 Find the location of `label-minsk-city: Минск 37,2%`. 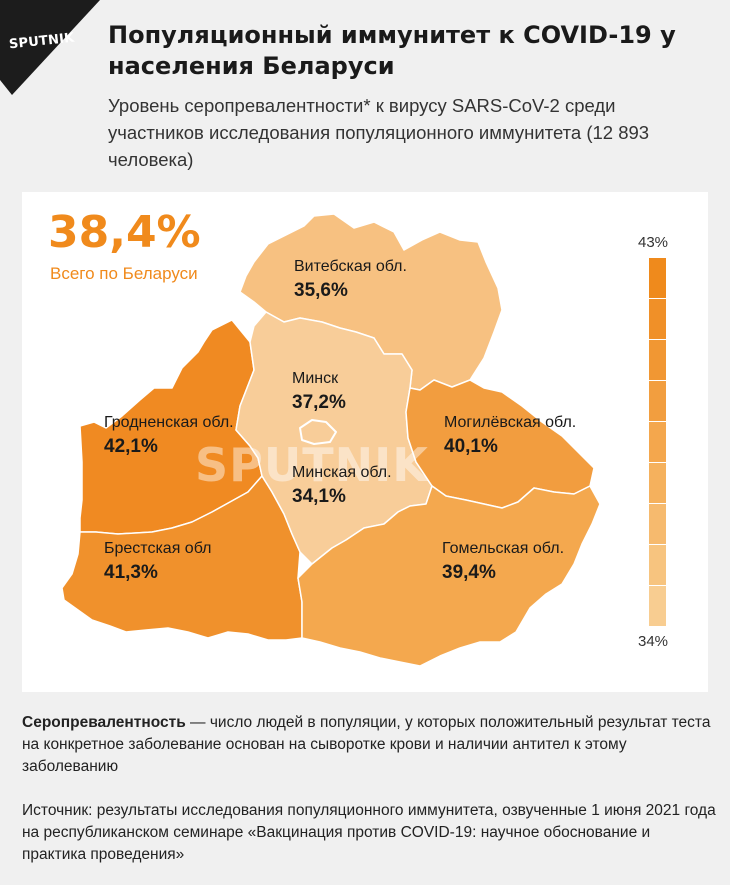

label-minsk-city: Минск 37,2% is located at coordinates (319, 392).